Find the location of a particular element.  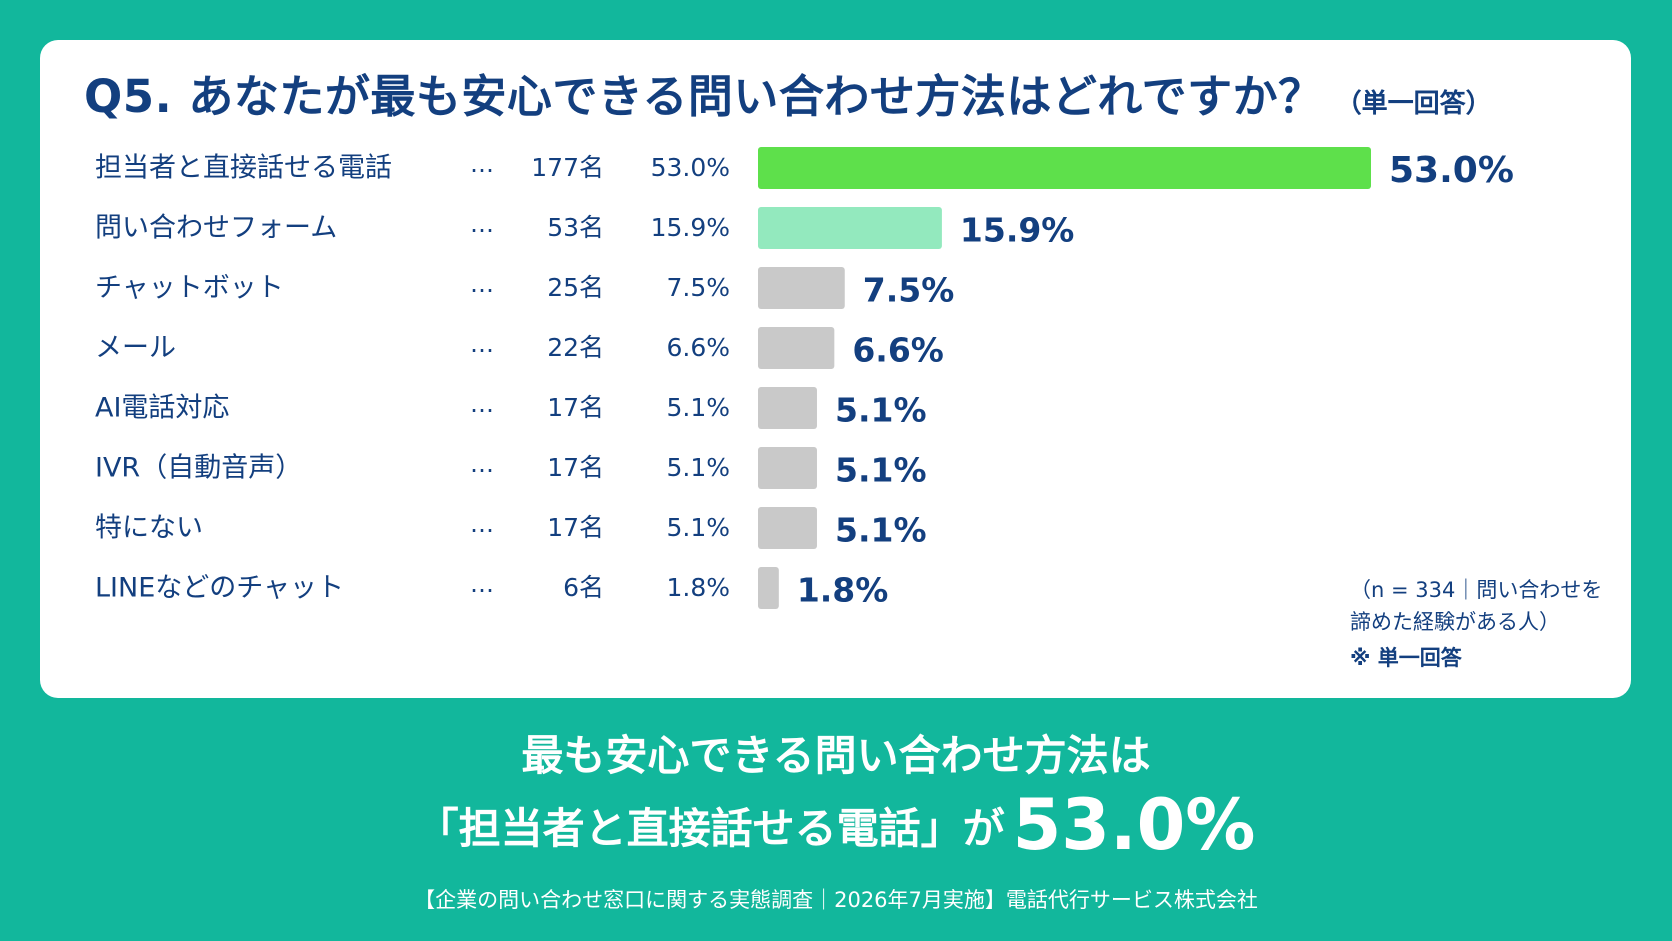

respondent-count: 25名 is located at coordinates (575, 287).